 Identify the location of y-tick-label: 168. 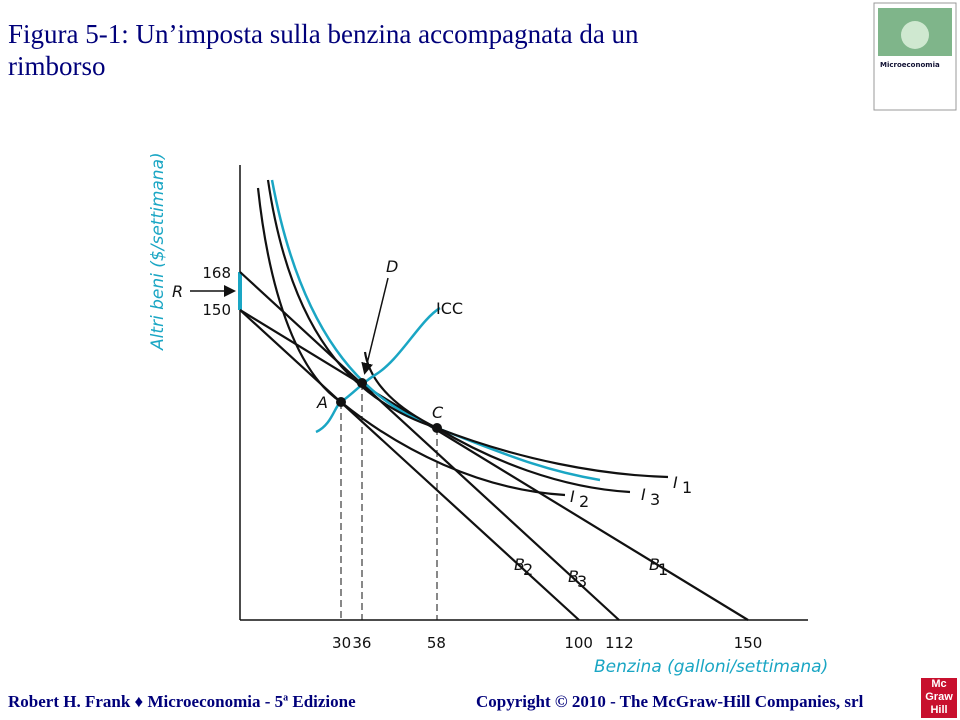
(216, 273).